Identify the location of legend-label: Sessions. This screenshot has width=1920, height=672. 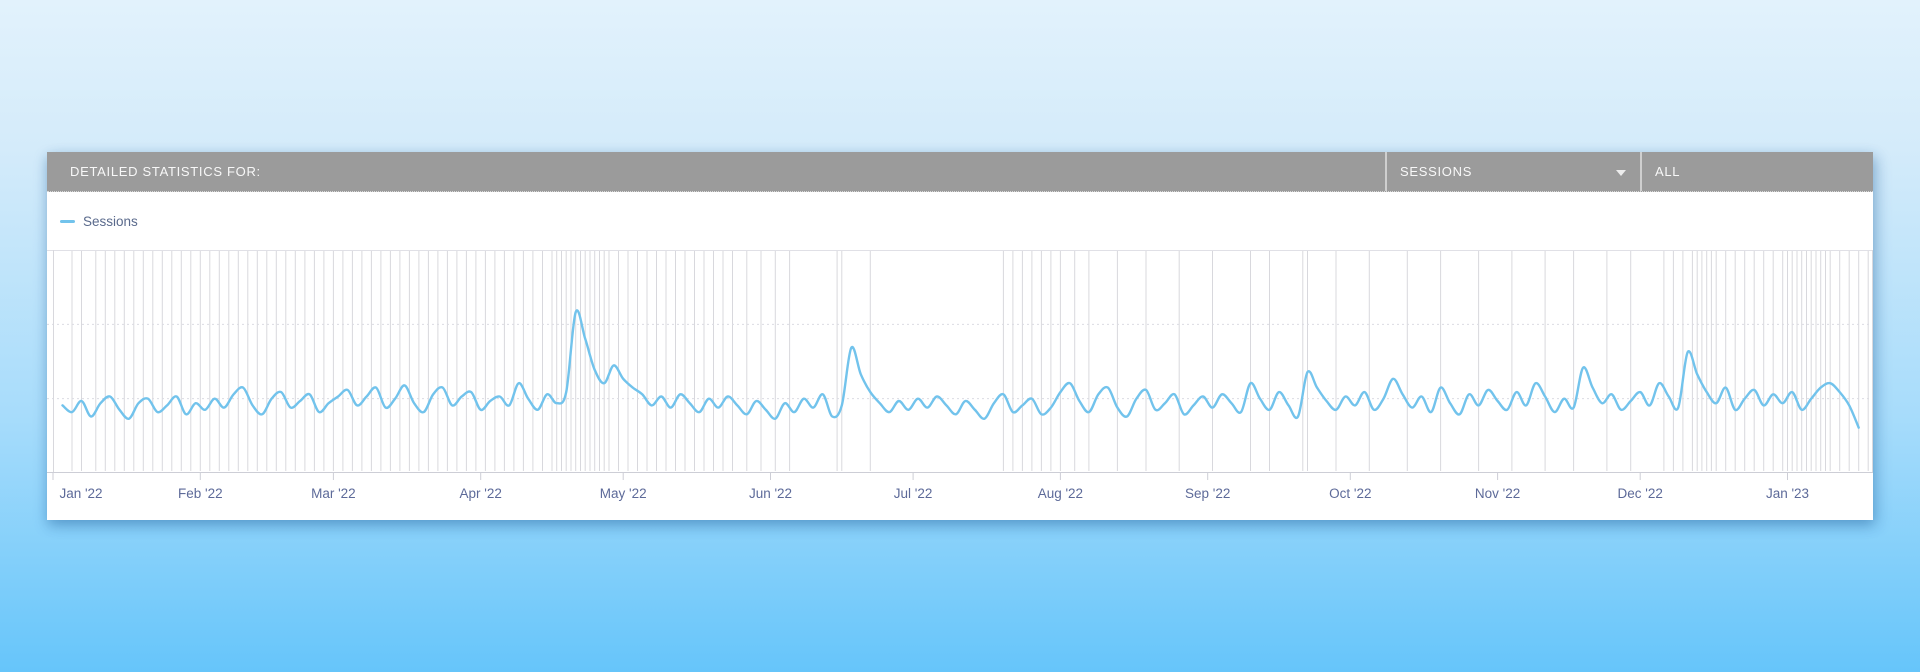
(110, 221).